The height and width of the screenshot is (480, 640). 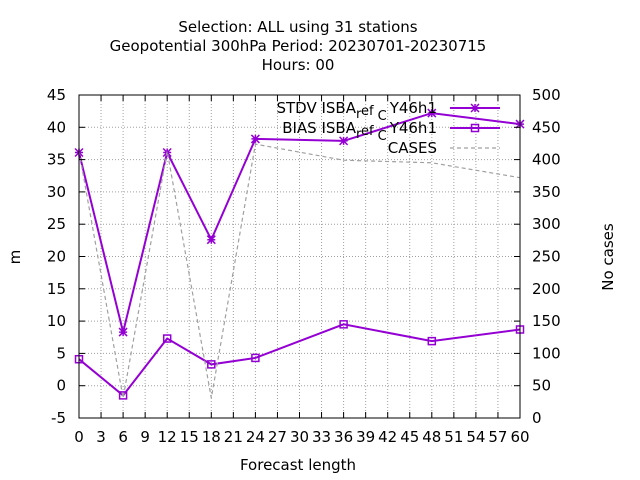 I want to click on x-tick-label: 30, so click(x=299, y=437).